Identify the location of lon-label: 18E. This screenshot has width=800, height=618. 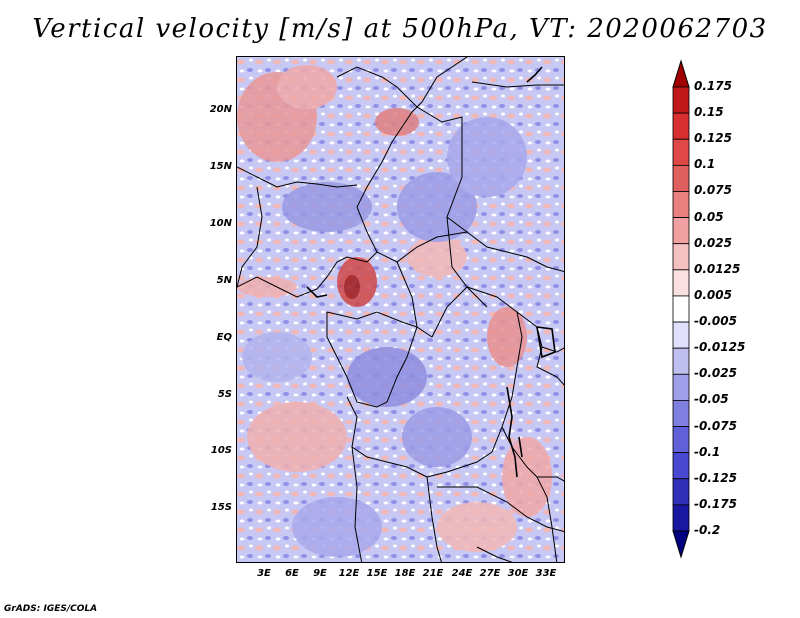
(405, 573).